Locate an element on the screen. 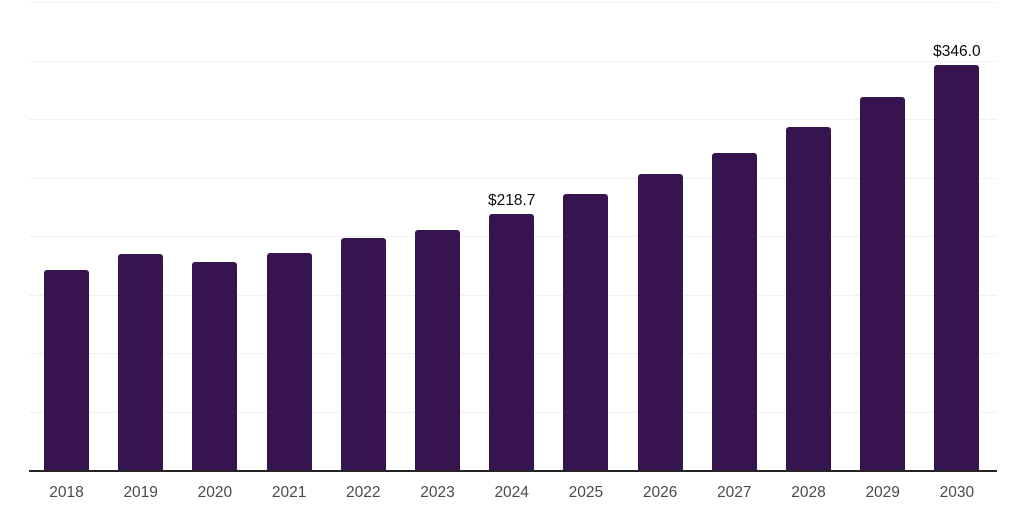  bar-2028 is located at coordinates (808, 298).